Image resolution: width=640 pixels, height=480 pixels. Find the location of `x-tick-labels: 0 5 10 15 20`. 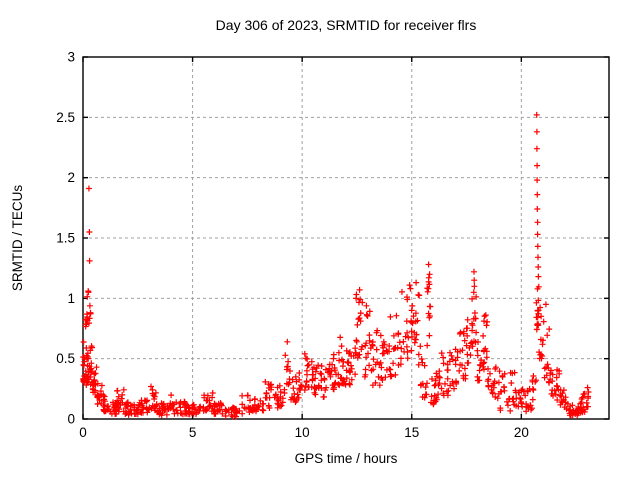

x-tick-labels: 0 5 10 15 20 is located at coordinates (304, 432).